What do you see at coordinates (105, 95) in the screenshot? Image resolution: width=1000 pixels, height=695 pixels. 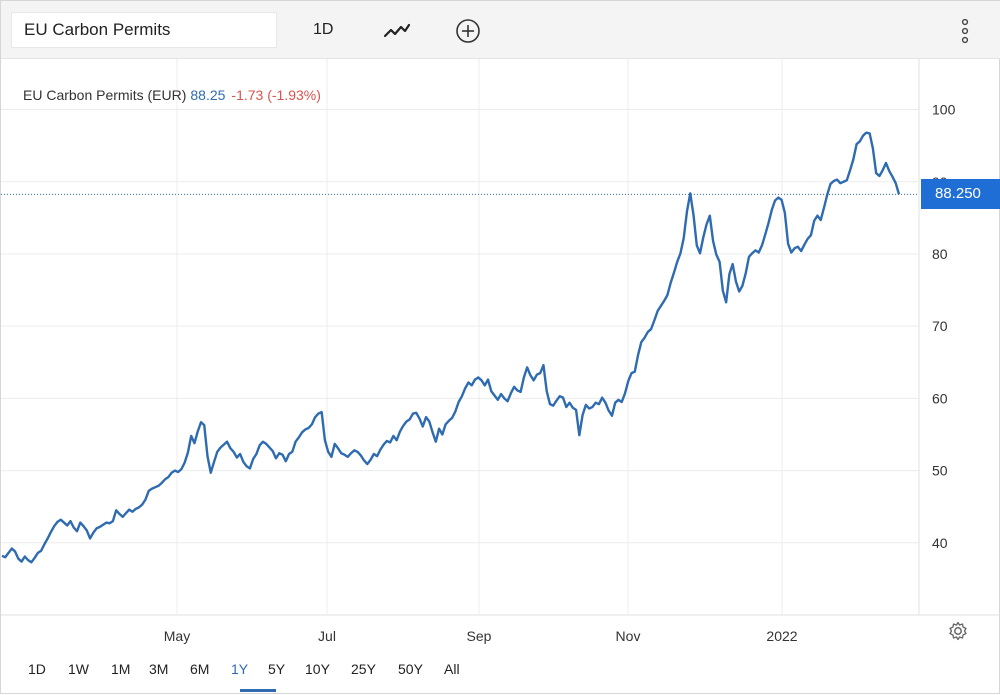 I see `legend-name: EU Carbon Permits (EUR)` at bounding box center [105, 95].